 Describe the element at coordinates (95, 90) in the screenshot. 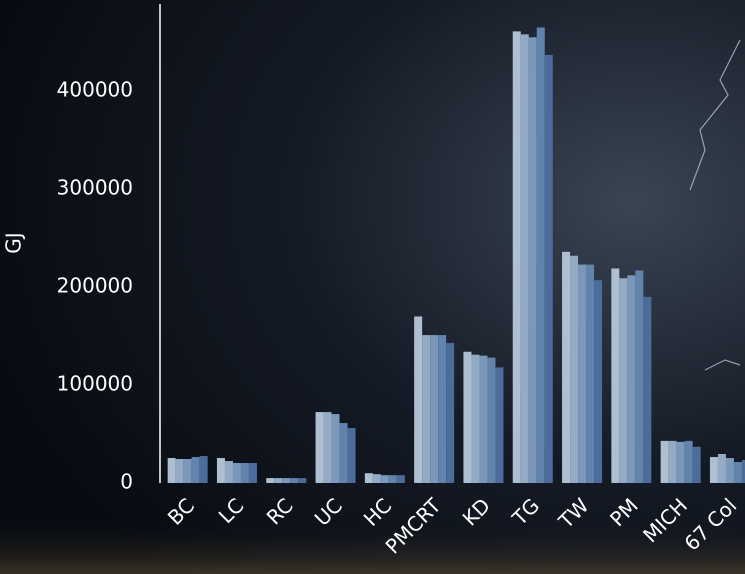

I see `y-tick-label: 400000` at that location.